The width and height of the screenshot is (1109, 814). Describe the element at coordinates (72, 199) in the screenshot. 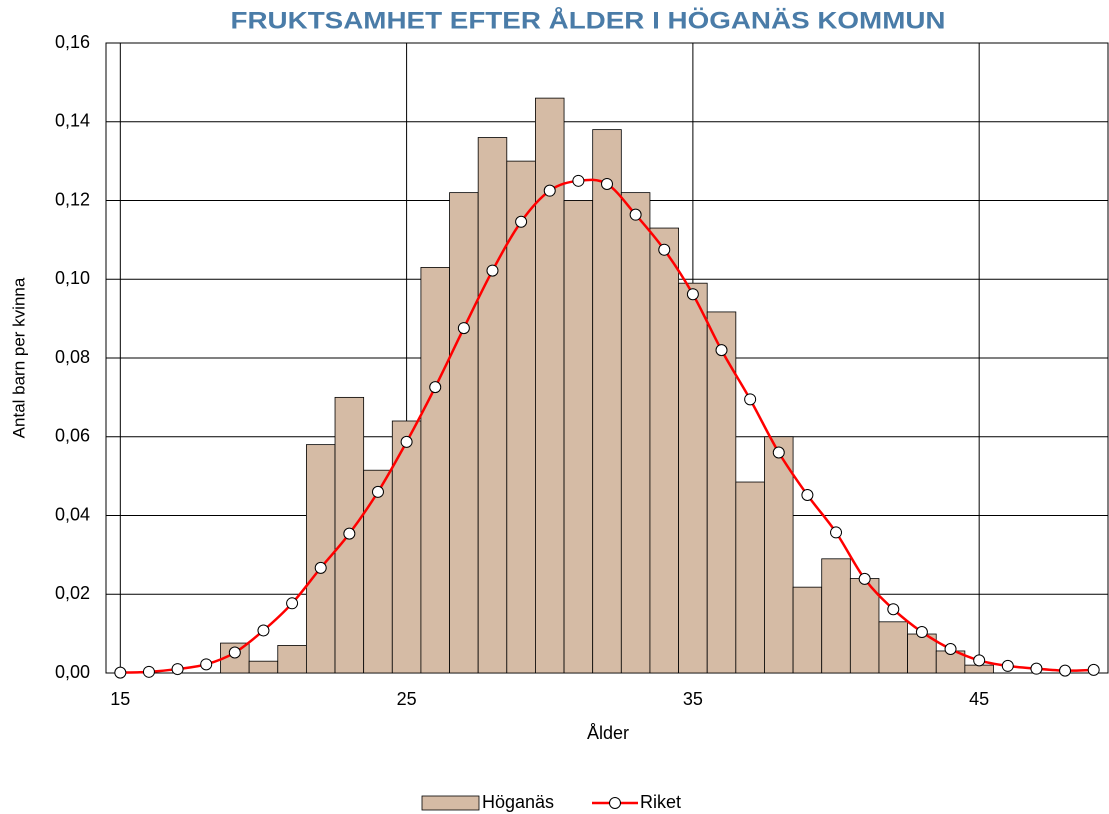

I see `y-tick-label: 0,12` at that location.